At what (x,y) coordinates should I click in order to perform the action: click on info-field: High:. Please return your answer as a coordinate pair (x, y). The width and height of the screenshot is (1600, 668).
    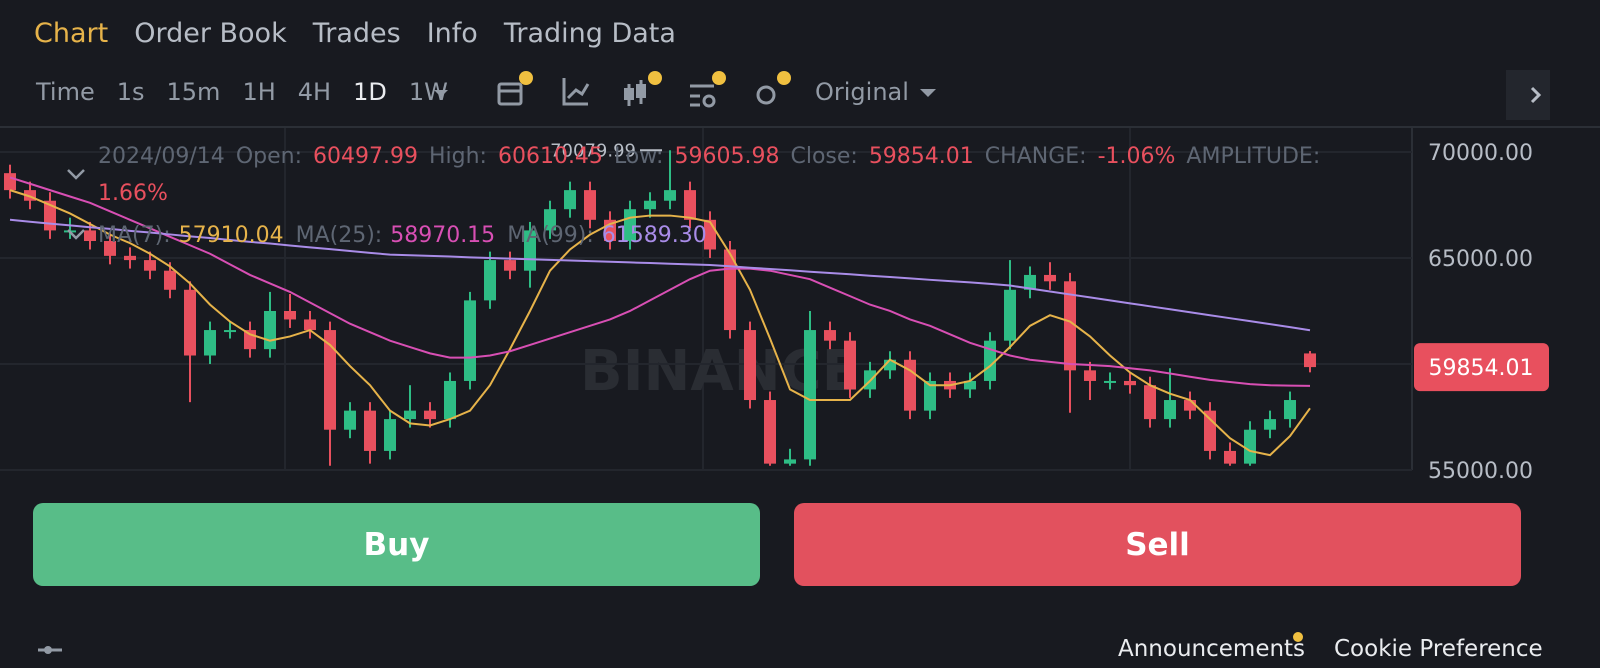
    Looking at the image, I should click on (458, 156).